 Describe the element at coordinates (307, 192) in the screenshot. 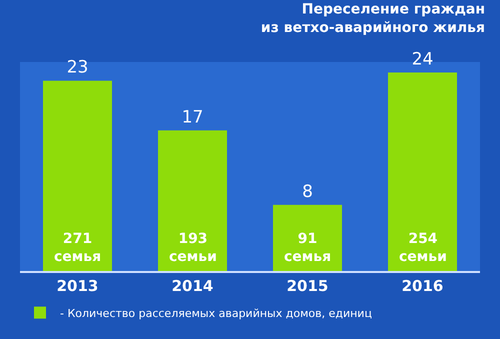

I see `data-label: 8` at that location.